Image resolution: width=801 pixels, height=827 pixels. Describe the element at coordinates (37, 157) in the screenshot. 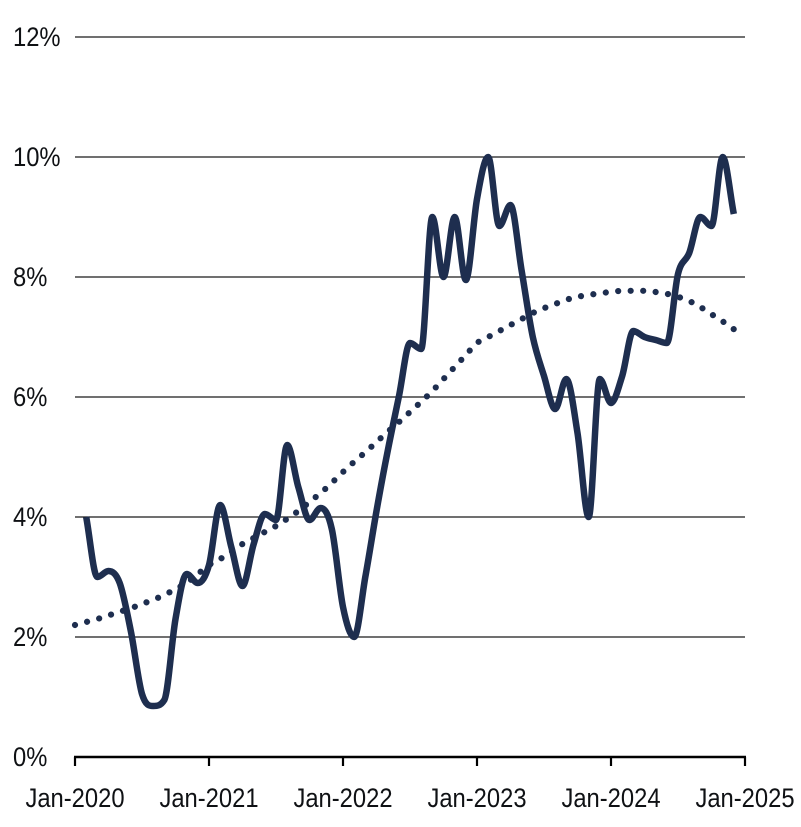

I see `y-axis-label-10: 10%` at that location.